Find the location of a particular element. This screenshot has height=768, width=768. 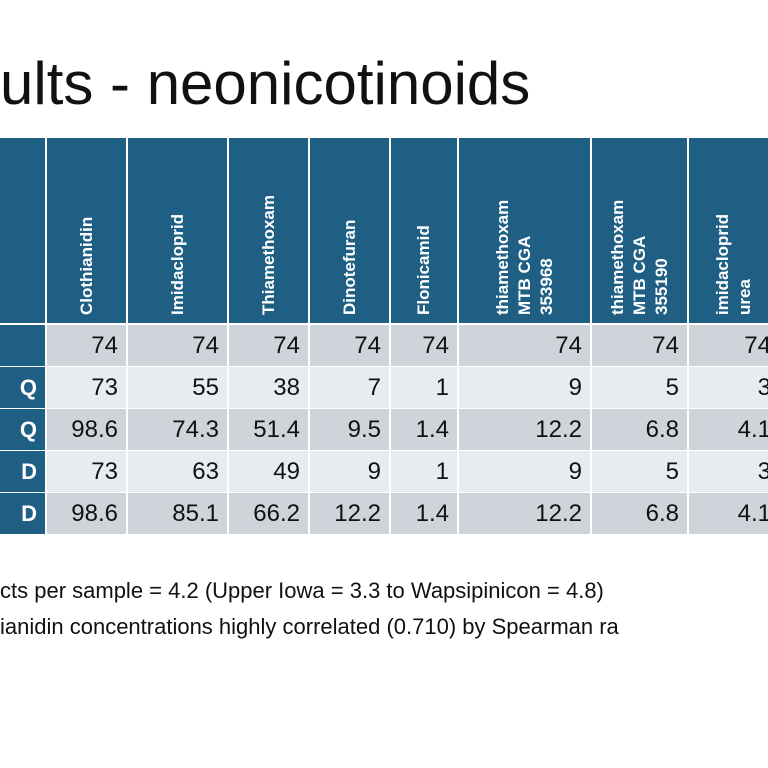

column-header-label: Dinotefuran is located at coordinates (349, 267).